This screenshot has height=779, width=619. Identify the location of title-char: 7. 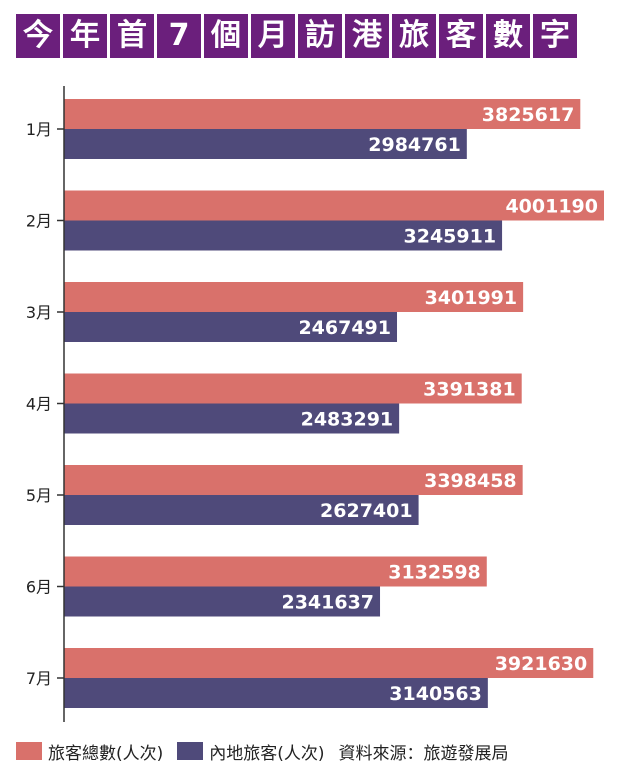
(179, 36).